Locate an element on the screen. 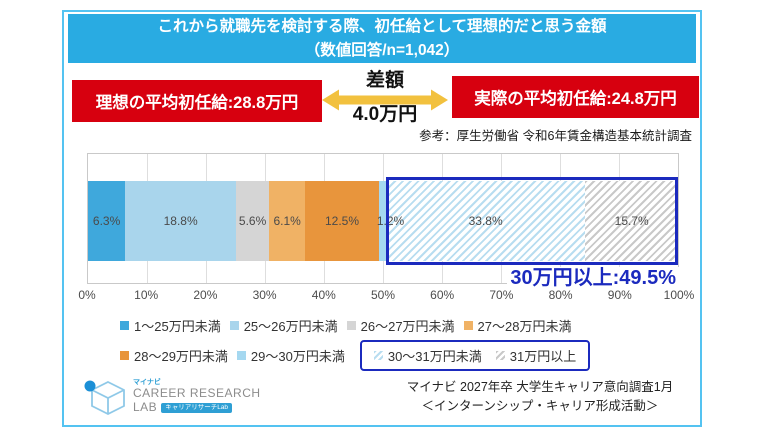 Image resolution: width=770 pixels, height=433 pixels. logo-texts: マイナビ CAREER RESEARCH LAB キャリアリサーチLab is located at coordinates (197, 397).